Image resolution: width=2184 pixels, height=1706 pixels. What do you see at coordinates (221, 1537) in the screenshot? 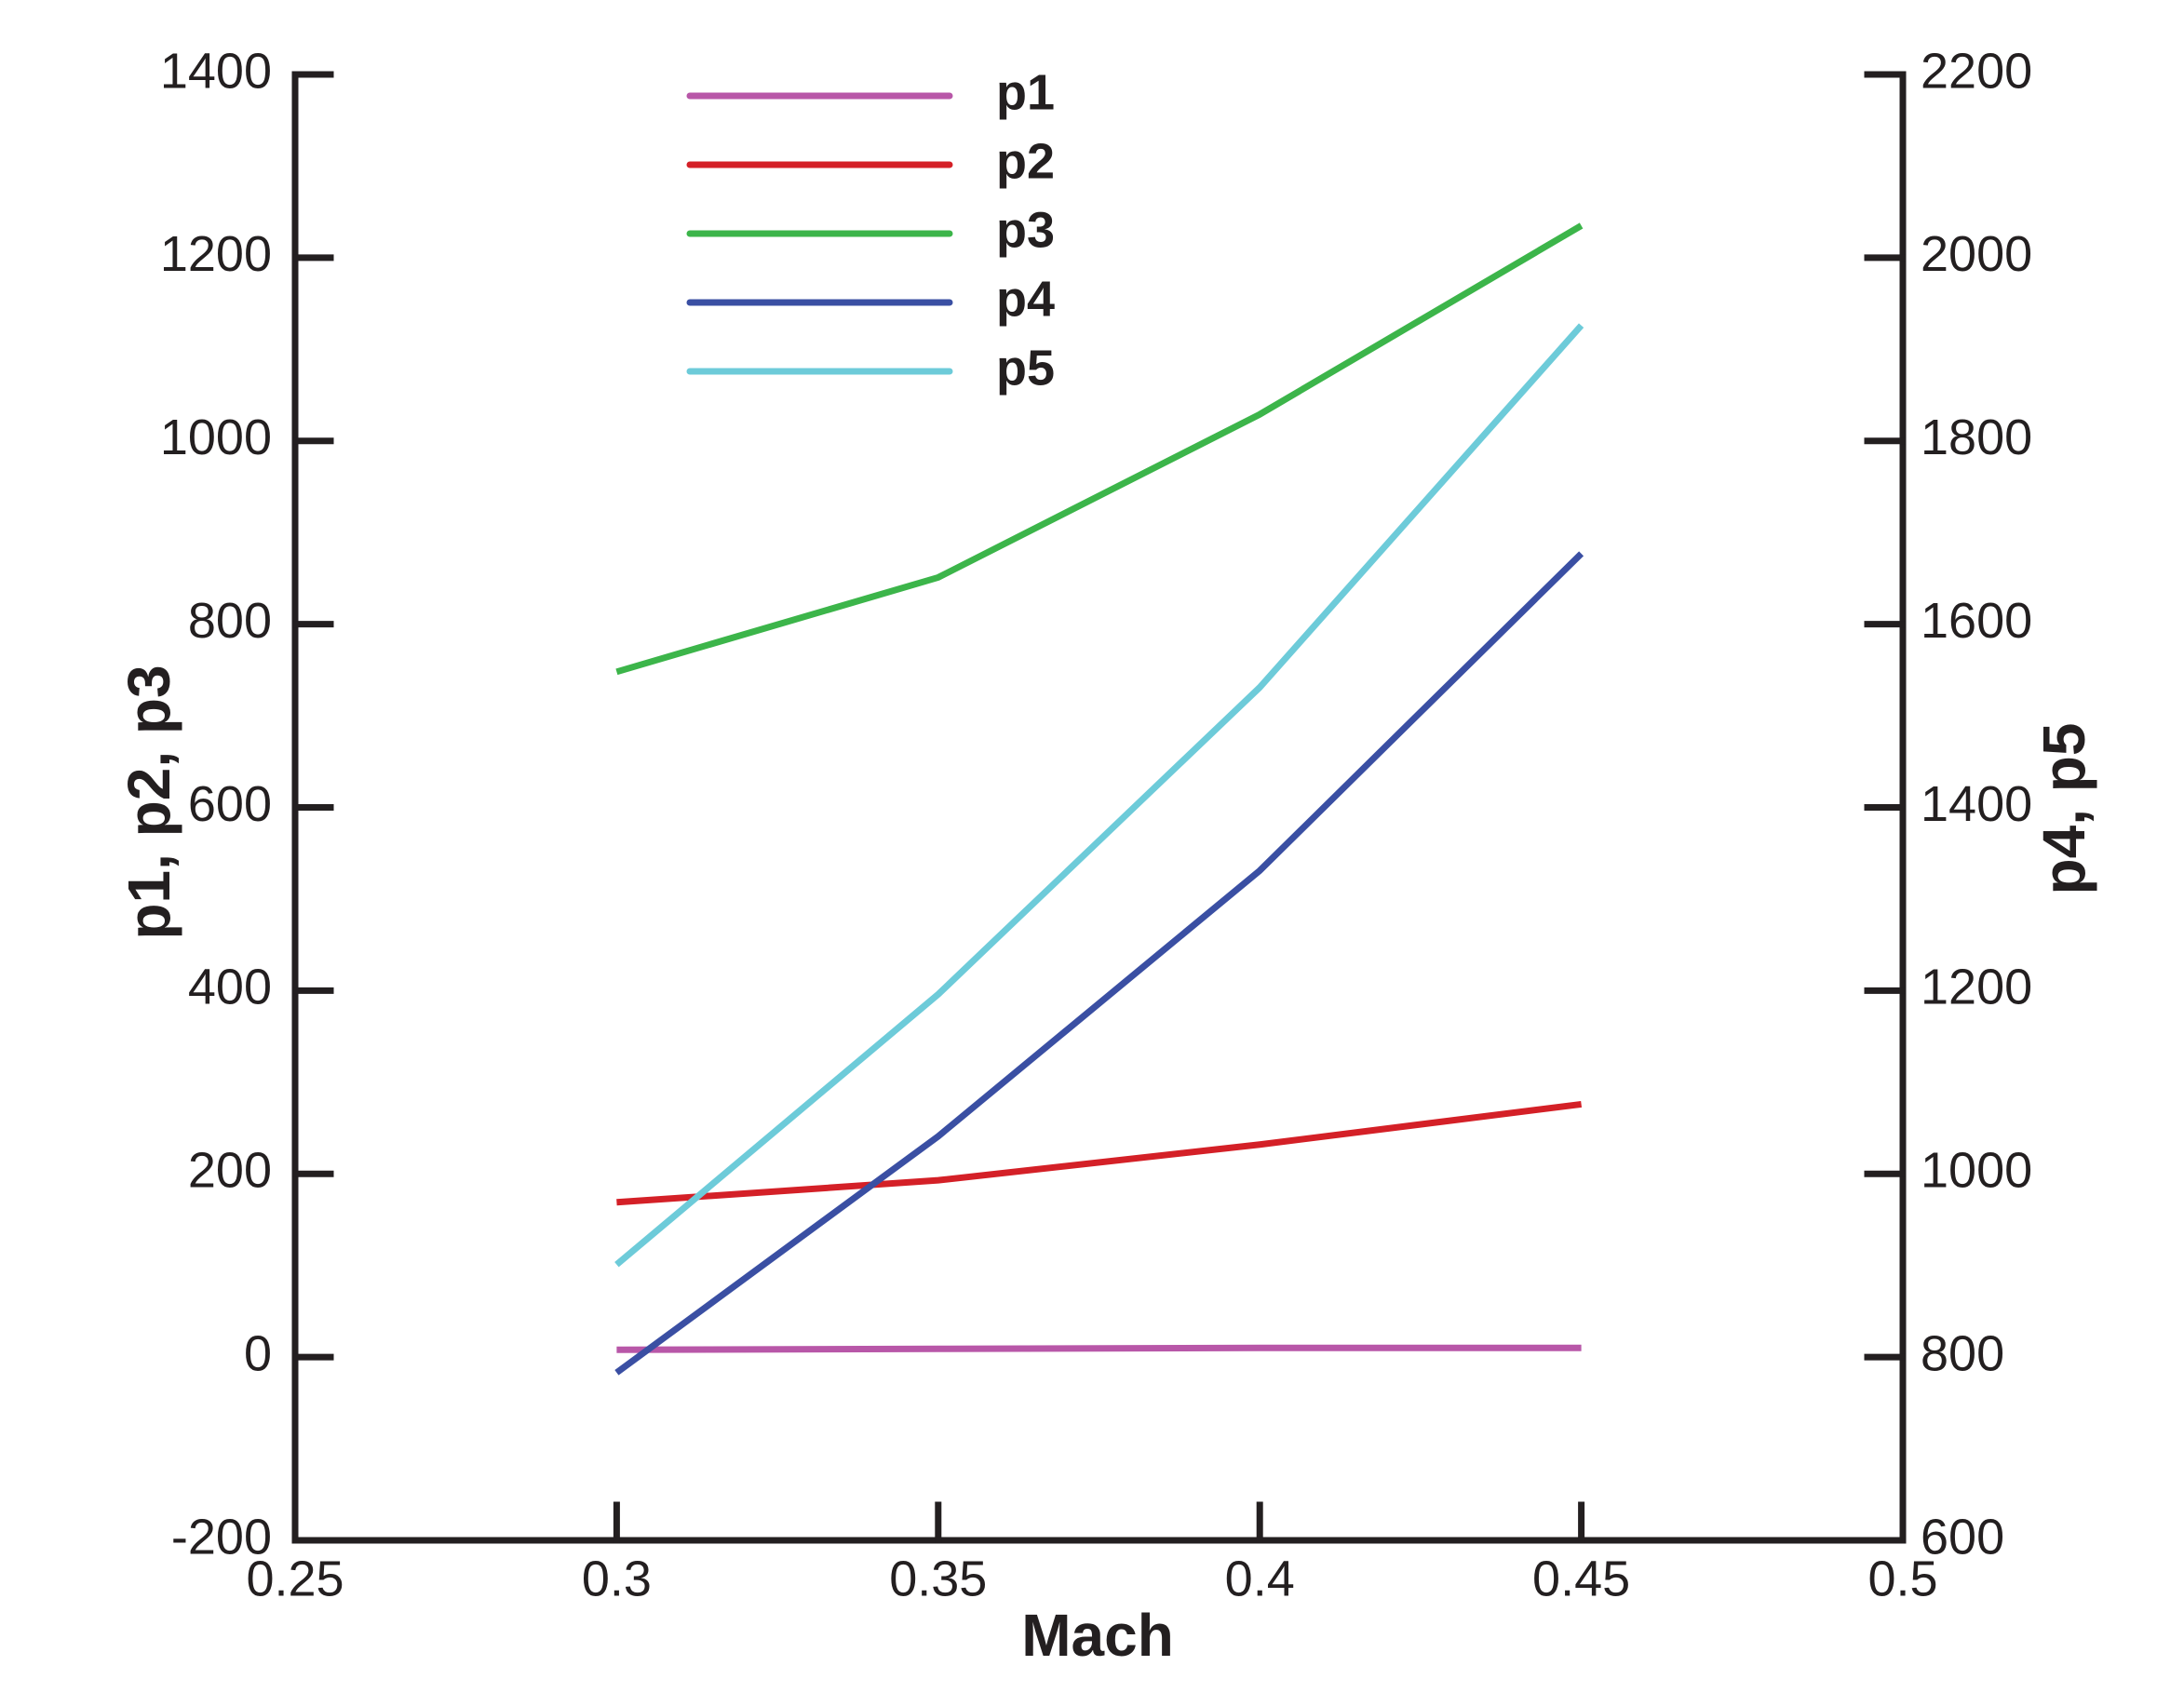
I see `y-tick-label: -200` at bounding box center [221, 1537].